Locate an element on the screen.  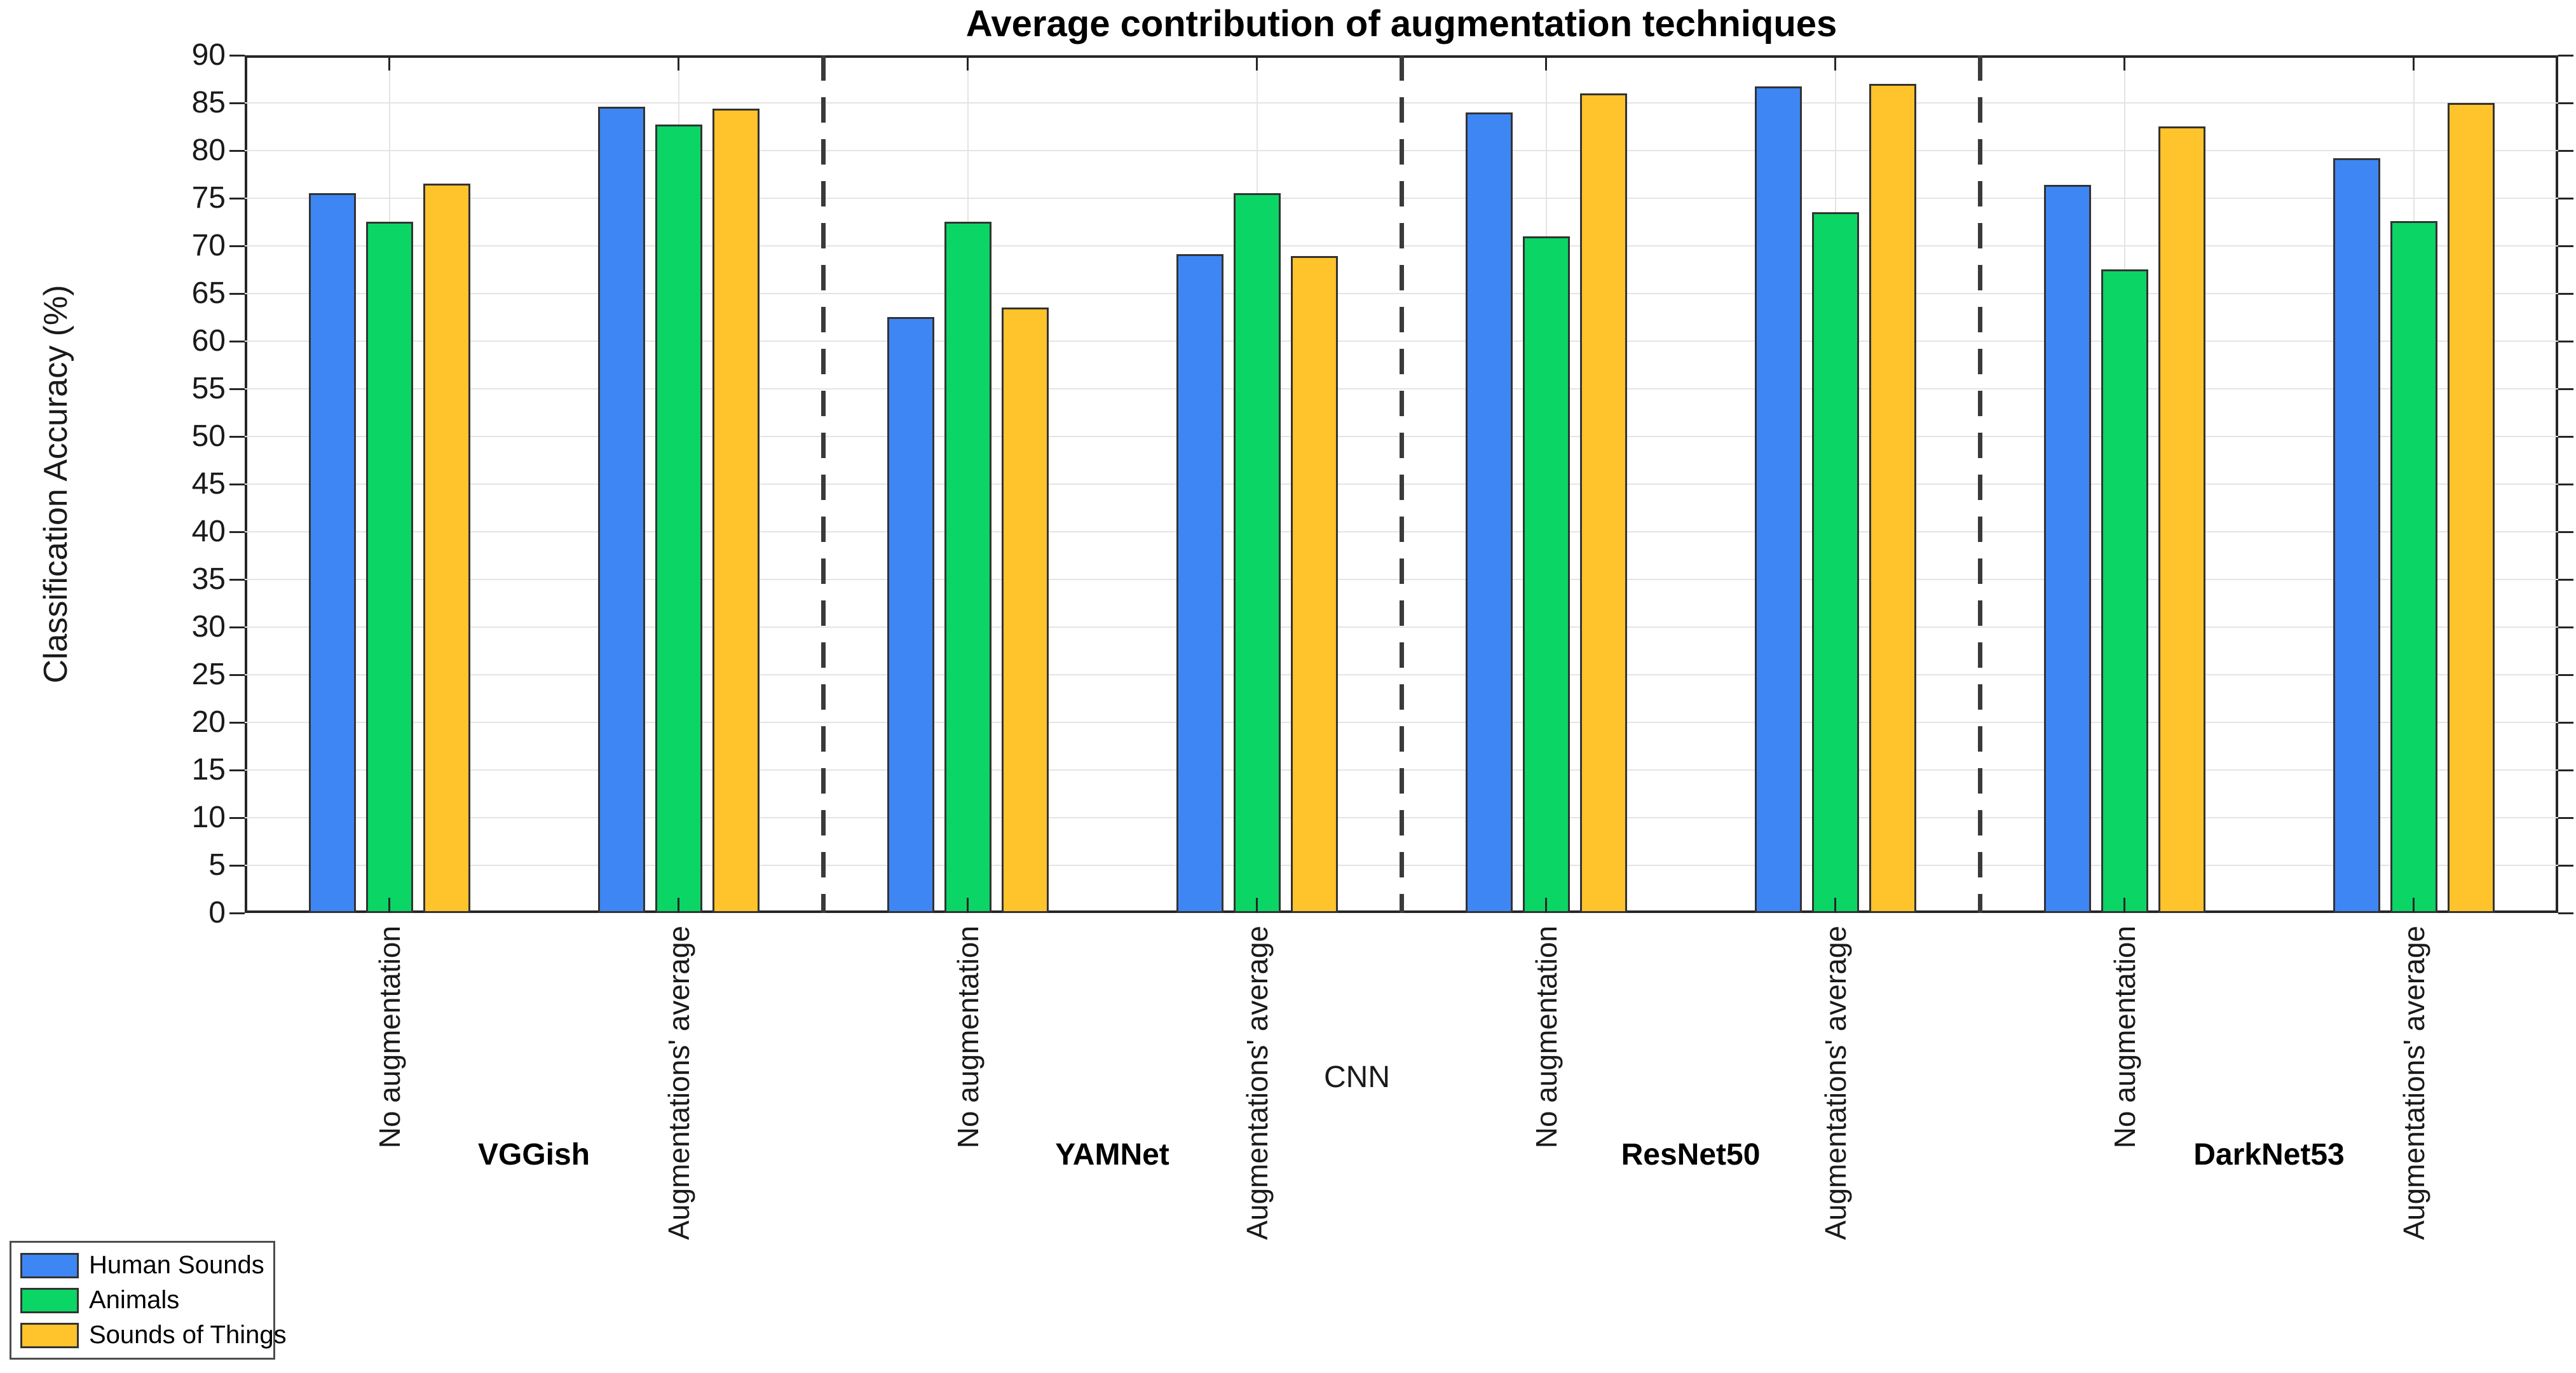
y-tick-label: 15 is located at coordinates (208, 770).